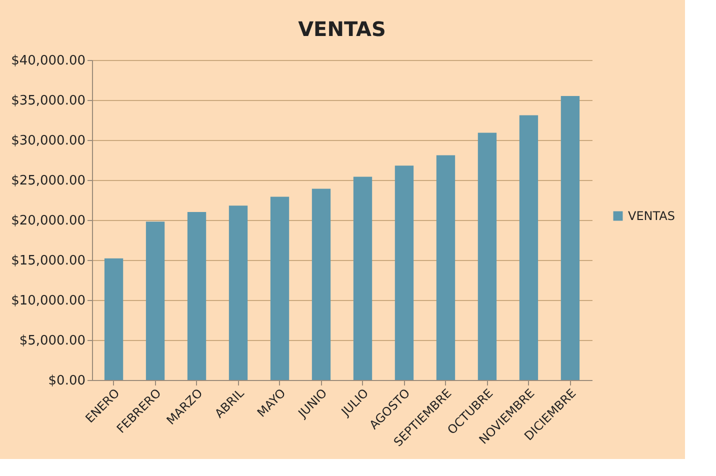  I want to click on chart-title: VENTAS, so click(342, 29).